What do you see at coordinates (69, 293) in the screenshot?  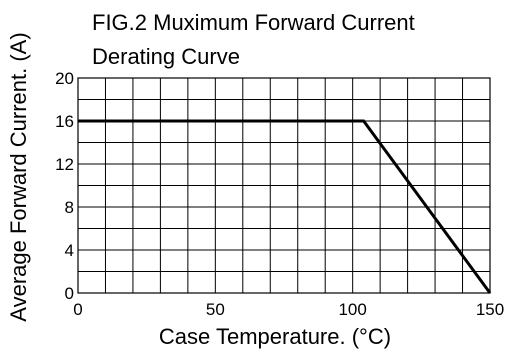 I see `y-tick-label: 0` at bounding box center [69, 293].